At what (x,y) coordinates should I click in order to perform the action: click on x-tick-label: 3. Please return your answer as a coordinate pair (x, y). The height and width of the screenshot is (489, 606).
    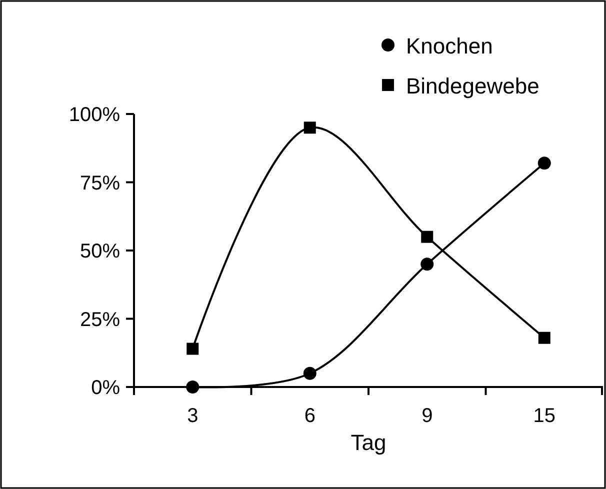
    Looking at the image, I should click on (192, 416).